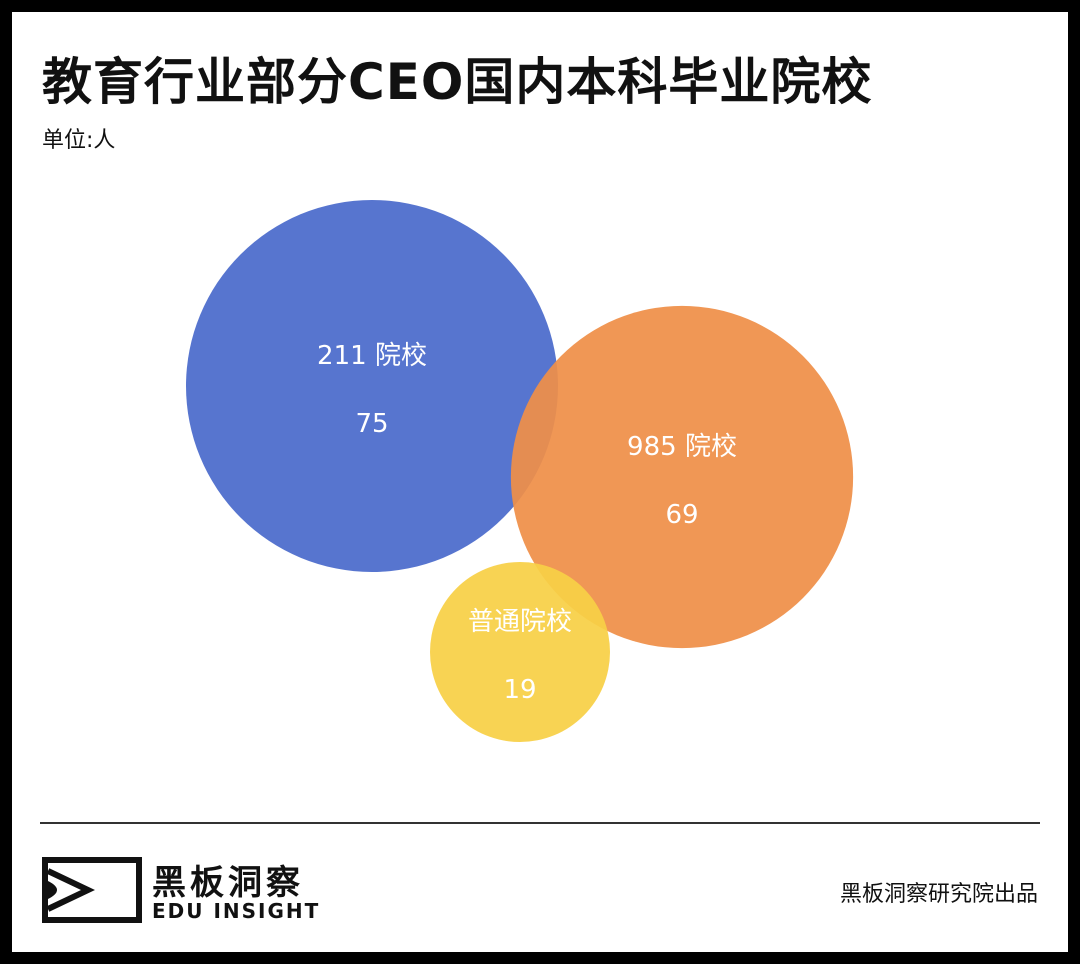  Describe the element at coordinates (372, 356) in the screenshot. I see `bubble-label-211: 211 院校` at that location.